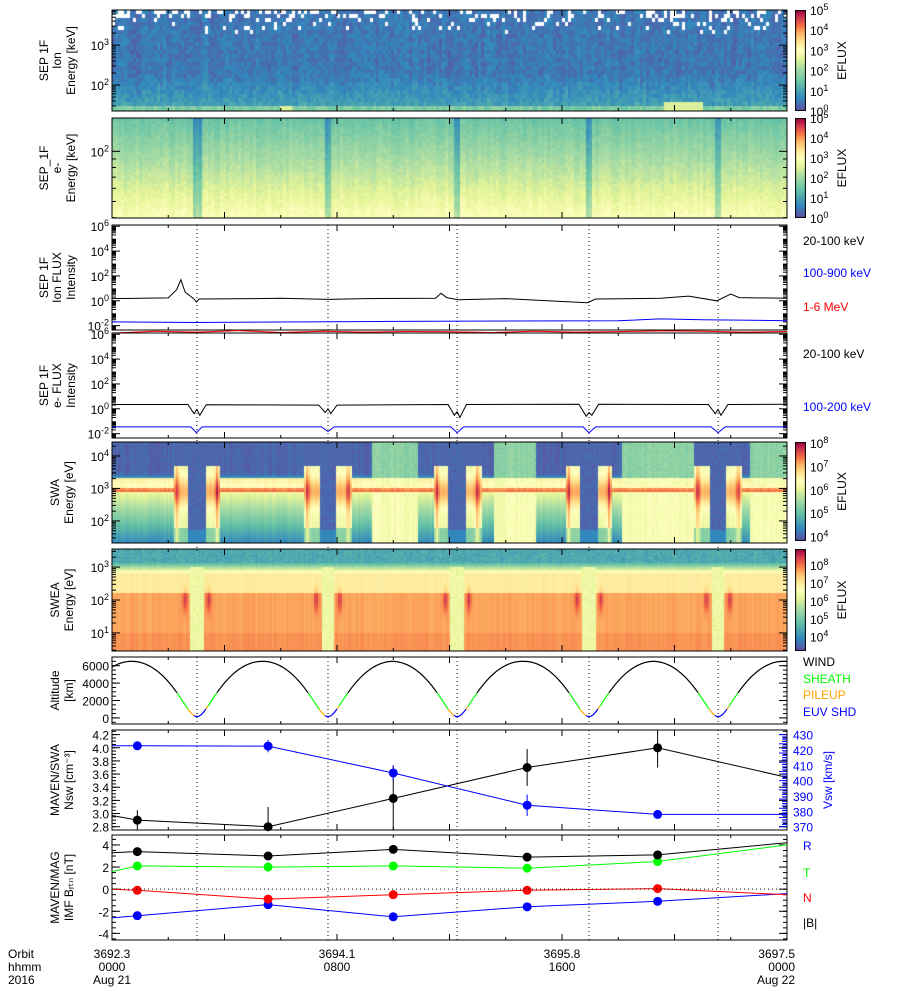 The image size is (900, 1000). Describe the element at coordinates (449, 858) in the screenshot. I see `series-line-T` at that location.